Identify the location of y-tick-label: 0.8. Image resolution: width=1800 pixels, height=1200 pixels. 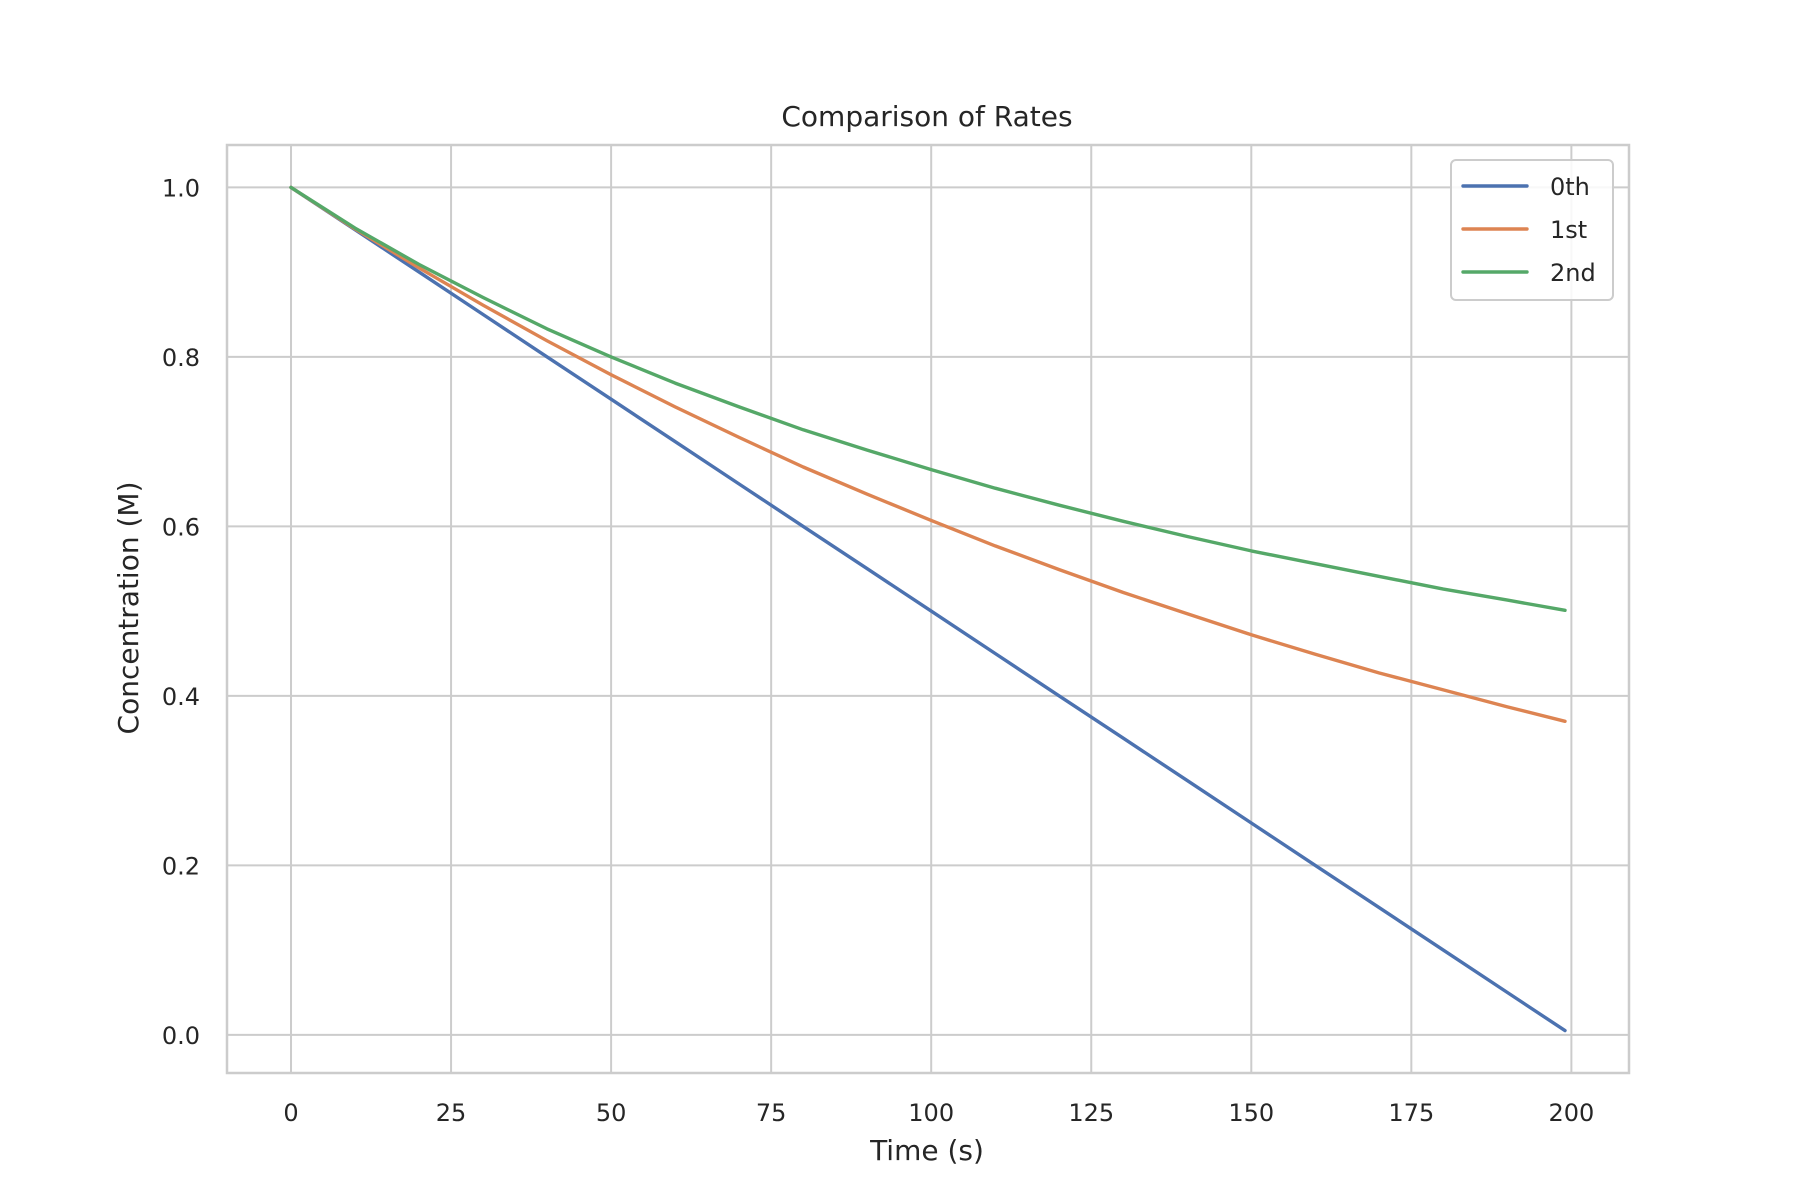
(181, 358).